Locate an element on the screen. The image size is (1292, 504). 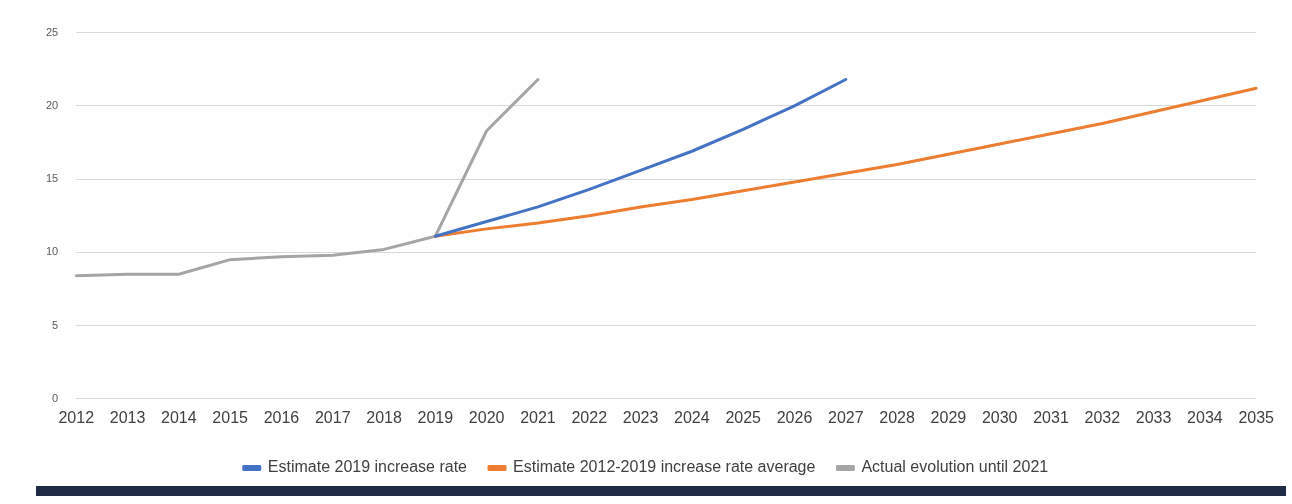
legend-label: Estimate 2012-2019 increase rate average is located at coordinates (664, 467).